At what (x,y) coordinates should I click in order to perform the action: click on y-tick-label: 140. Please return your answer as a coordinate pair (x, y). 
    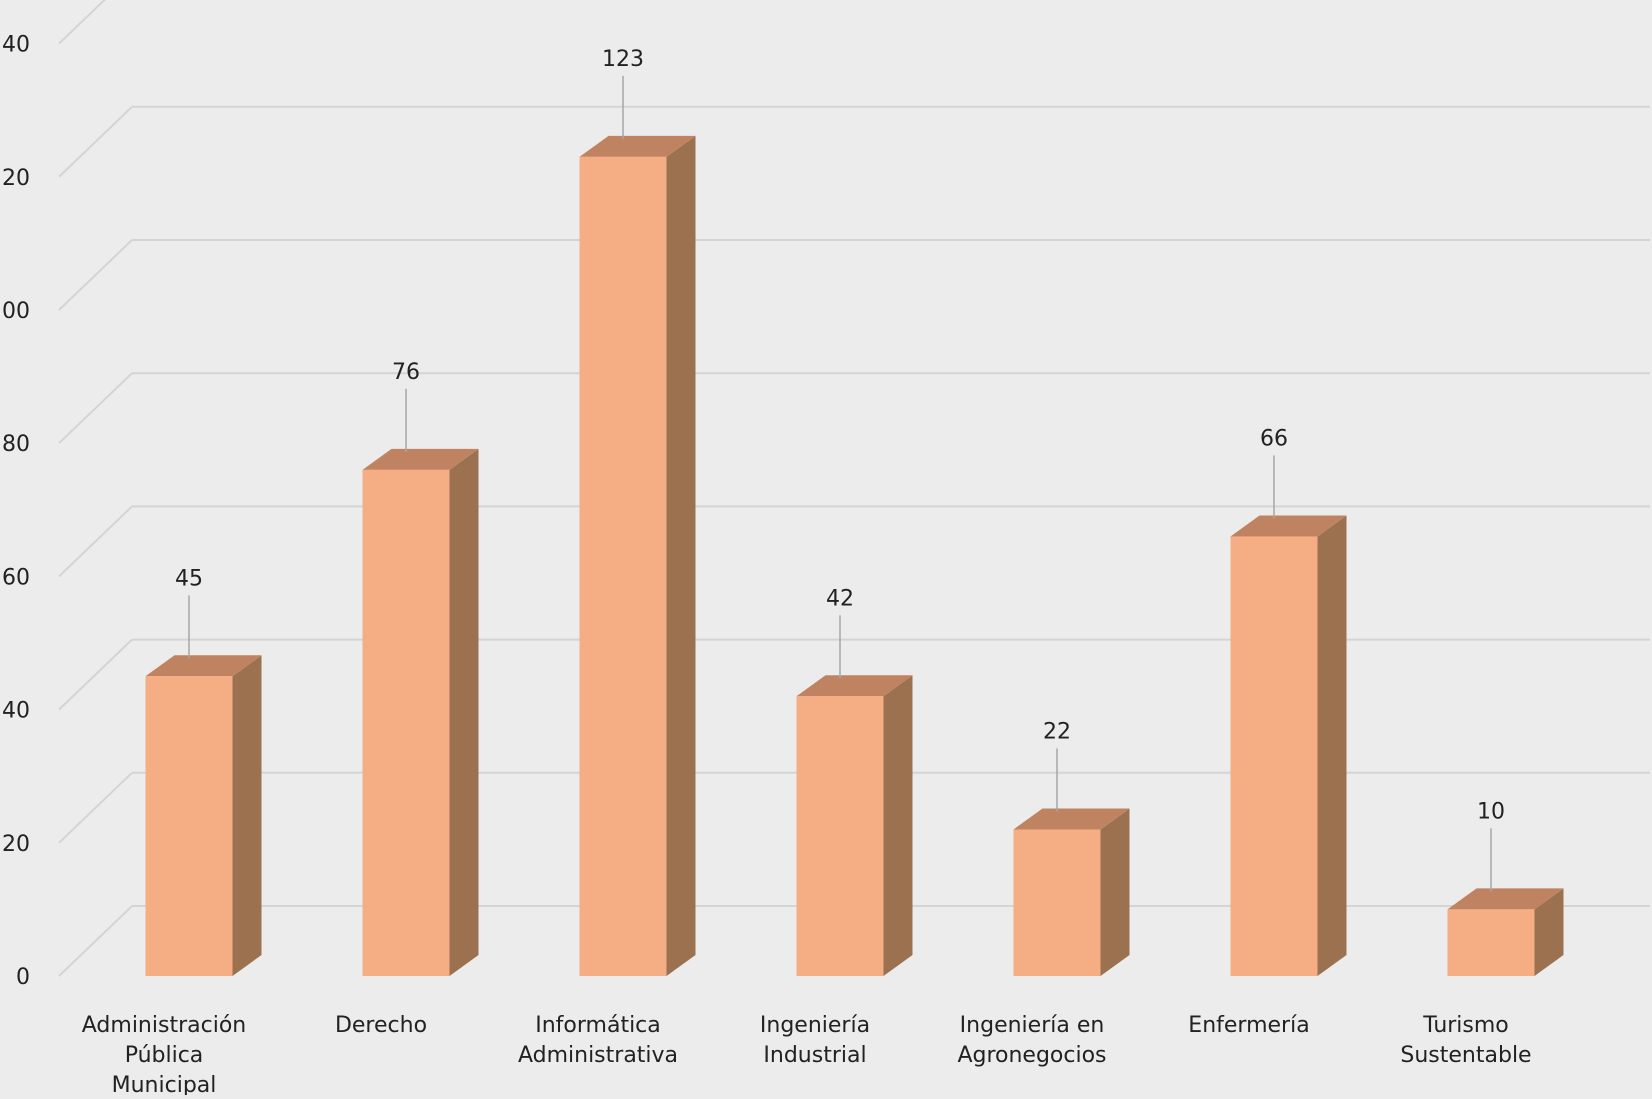
    Looking at the image, I should click on (15, 45).